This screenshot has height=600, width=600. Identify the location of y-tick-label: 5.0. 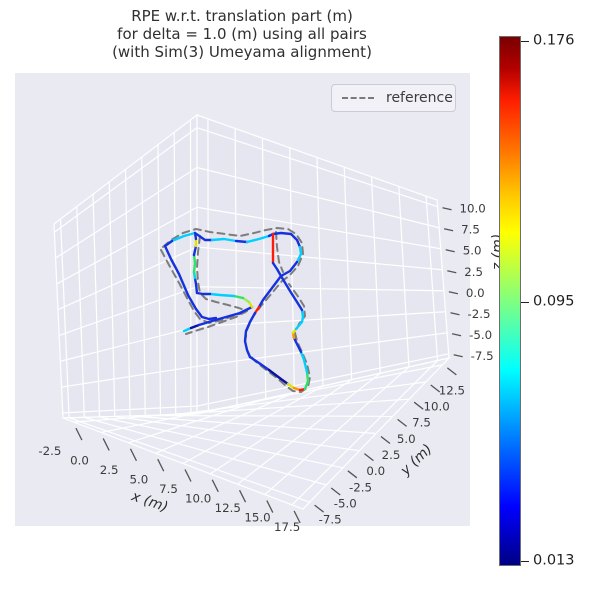
(406, 439).